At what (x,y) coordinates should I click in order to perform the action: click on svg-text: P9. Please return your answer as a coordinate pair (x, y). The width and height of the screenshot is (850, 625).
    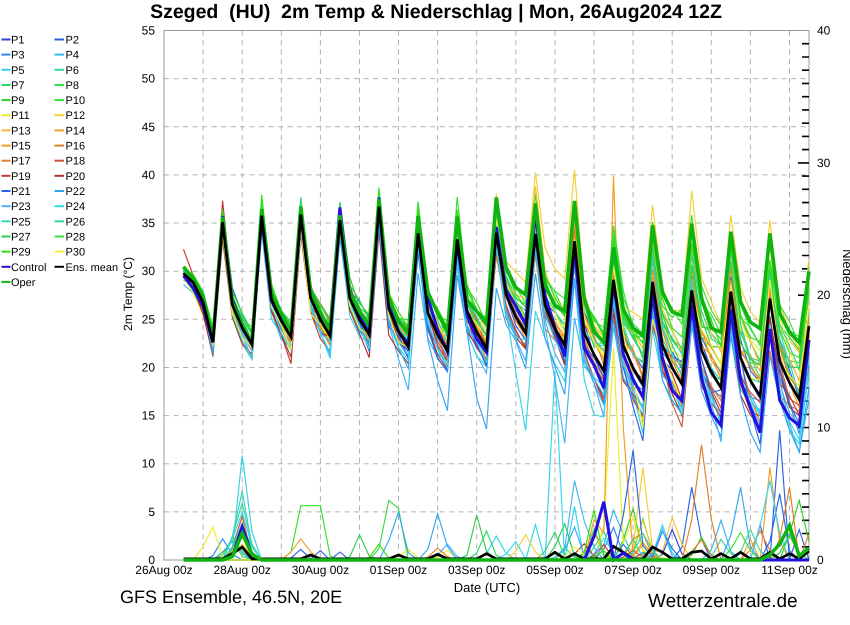
    Looking at the image, I should click on (17, 101).